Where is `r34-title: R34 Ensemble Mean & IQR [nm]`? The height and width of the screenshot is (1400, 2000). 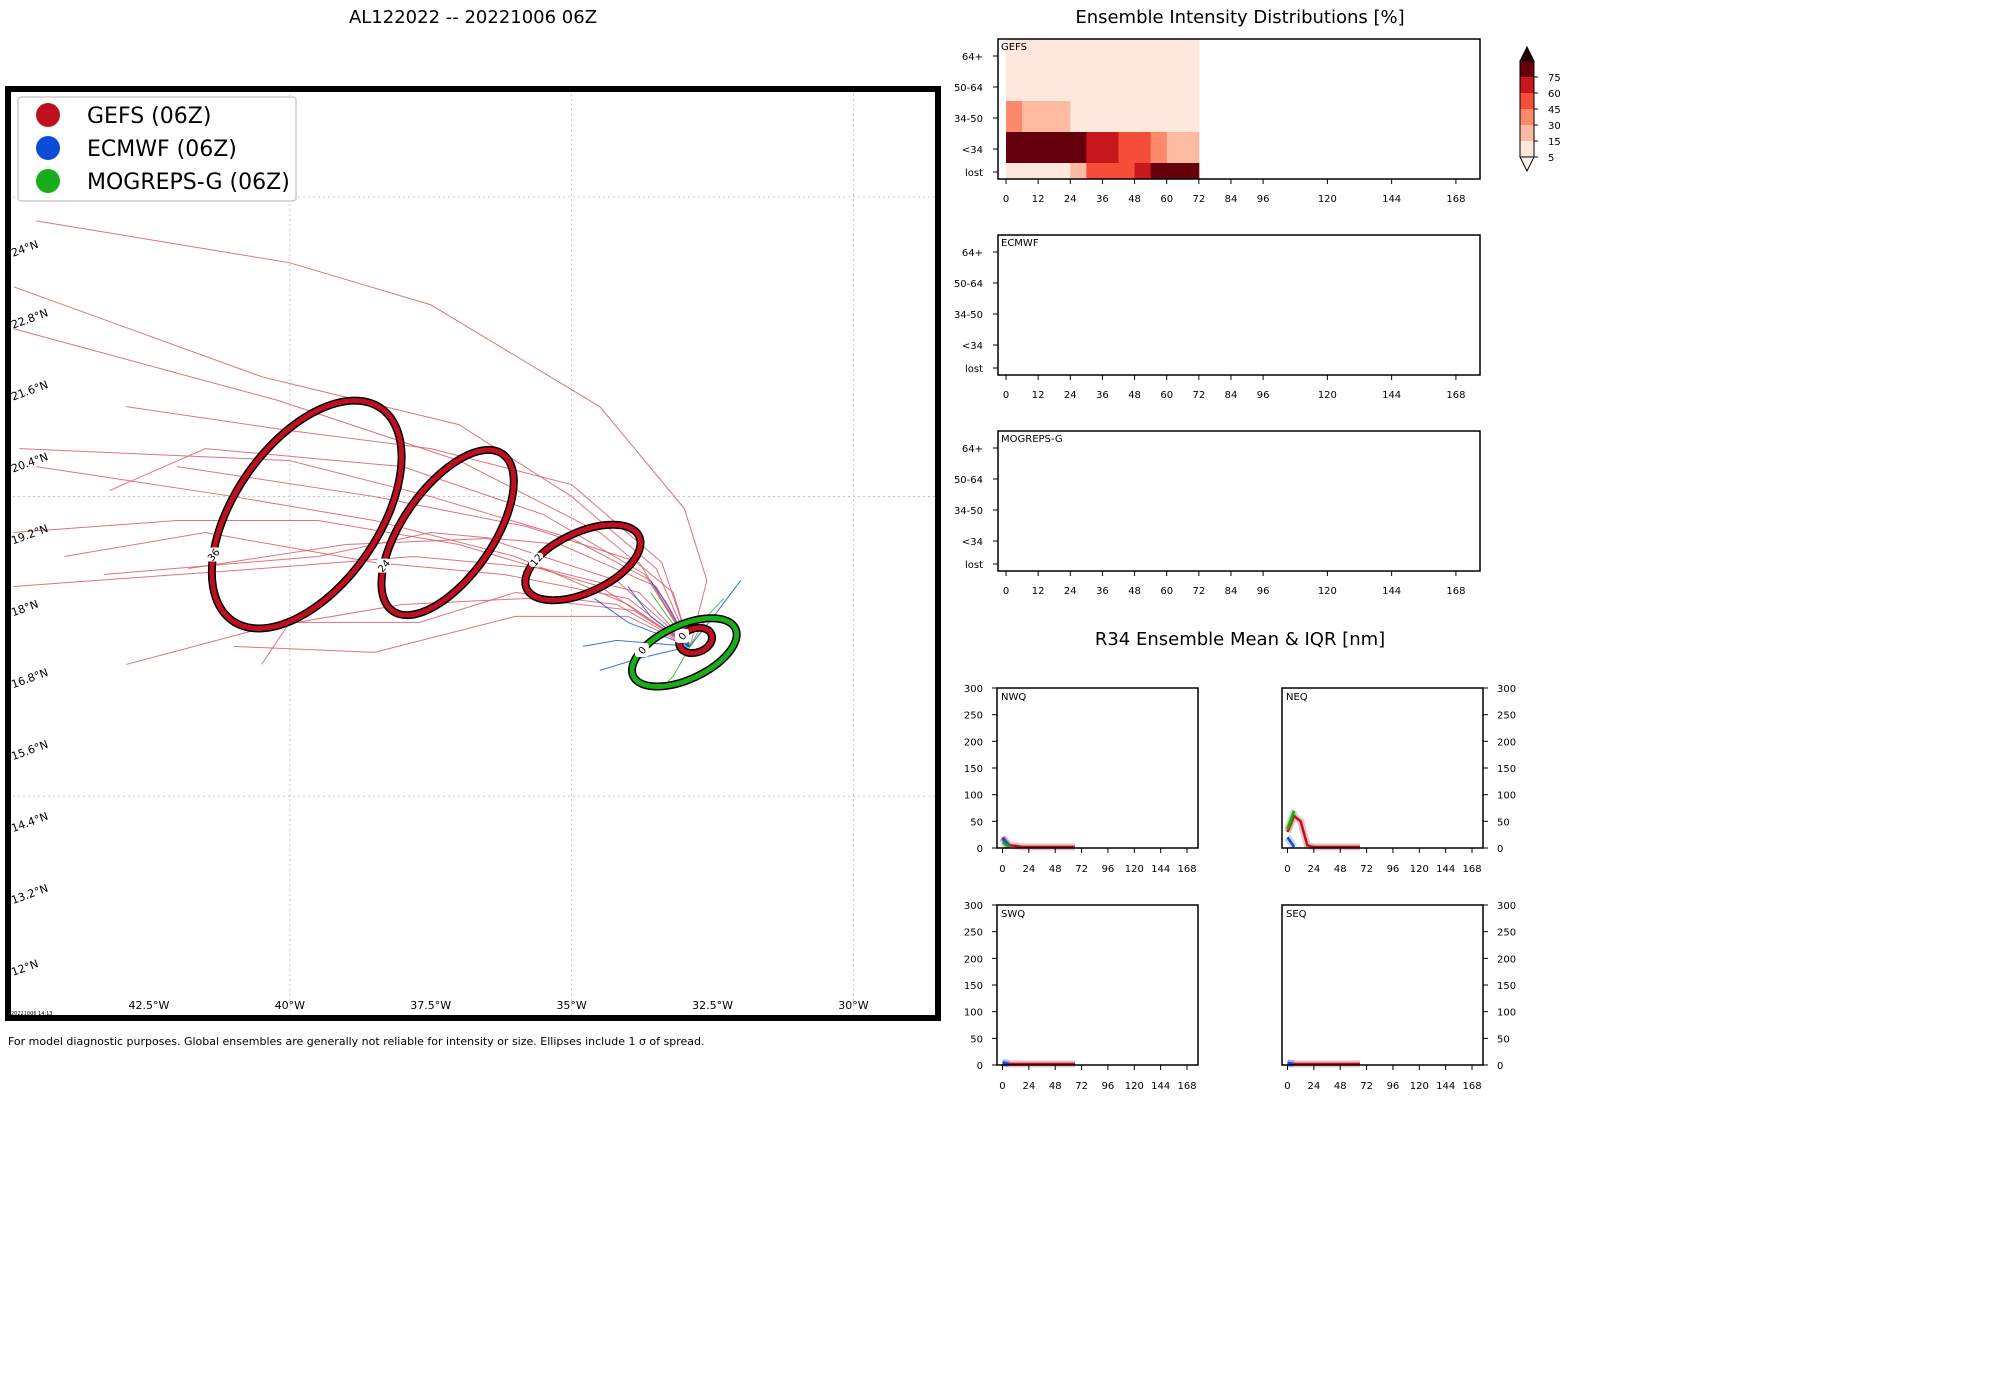 r34-title: R34 Ensemble Mean & IQR [nm] is located at coordinates (1240, 639).